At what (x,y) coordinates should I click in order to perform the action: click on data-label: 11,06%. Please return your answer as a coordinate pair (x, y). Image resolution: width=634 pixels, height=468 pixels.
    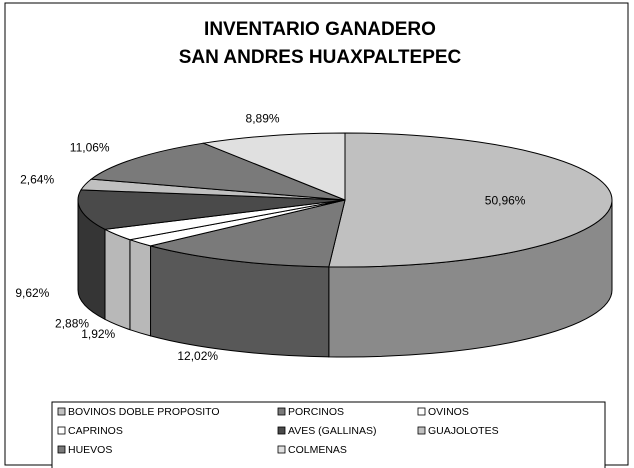
    Looking at the image, I should click on (90, 148).